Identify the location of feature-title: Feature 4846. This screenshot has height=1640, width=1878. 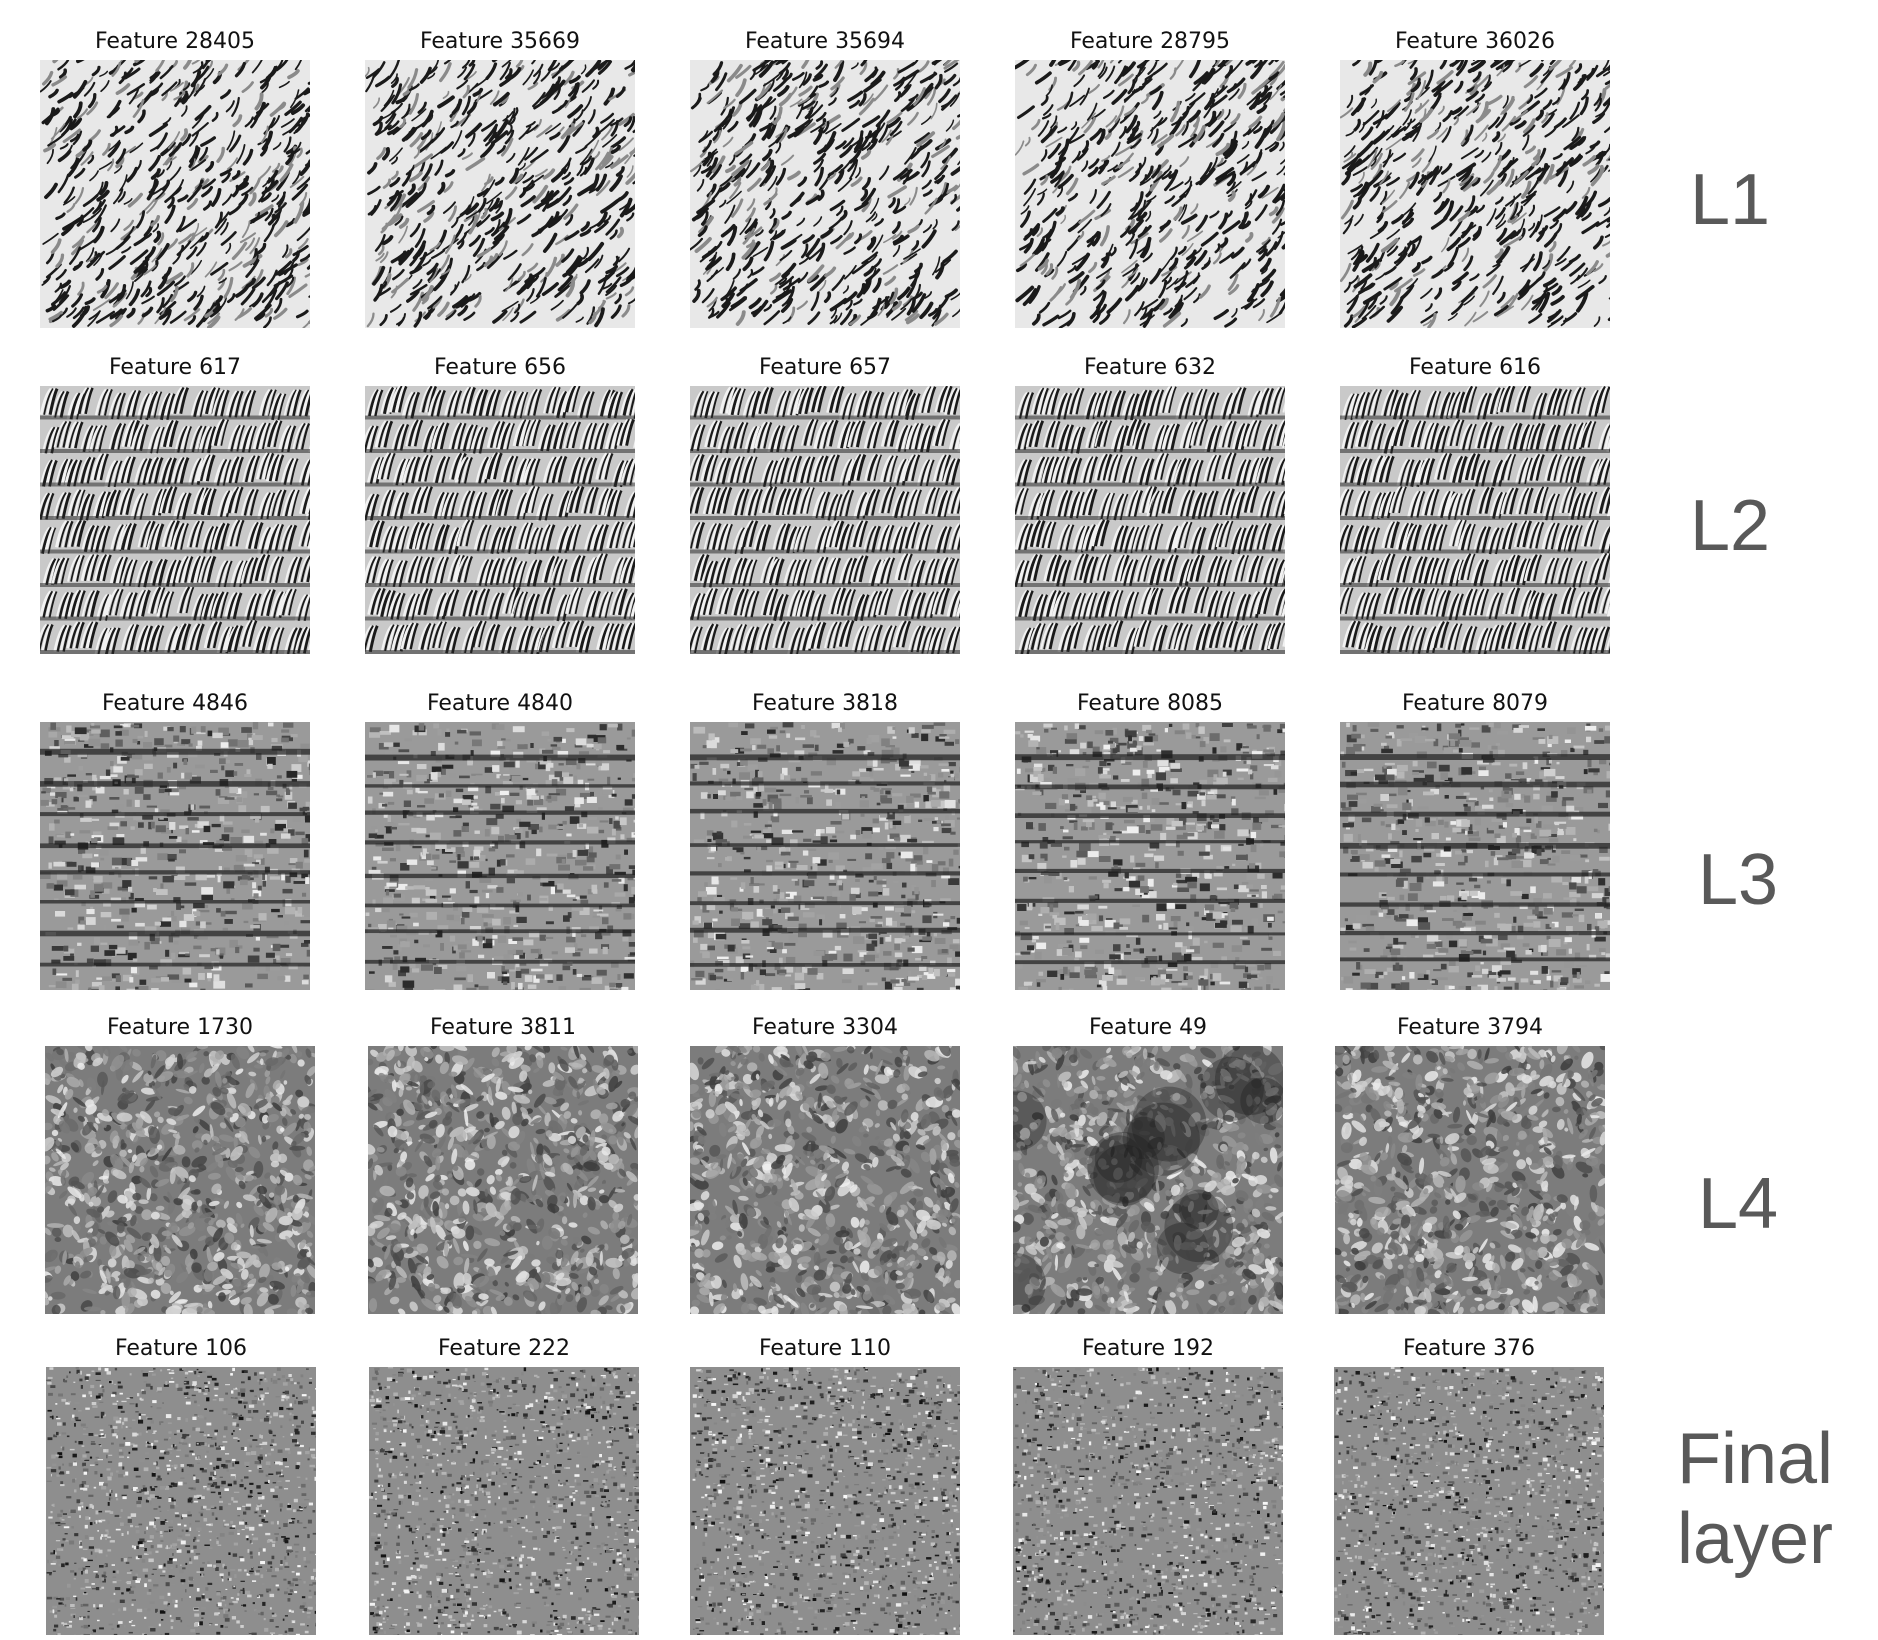
(175, 704).